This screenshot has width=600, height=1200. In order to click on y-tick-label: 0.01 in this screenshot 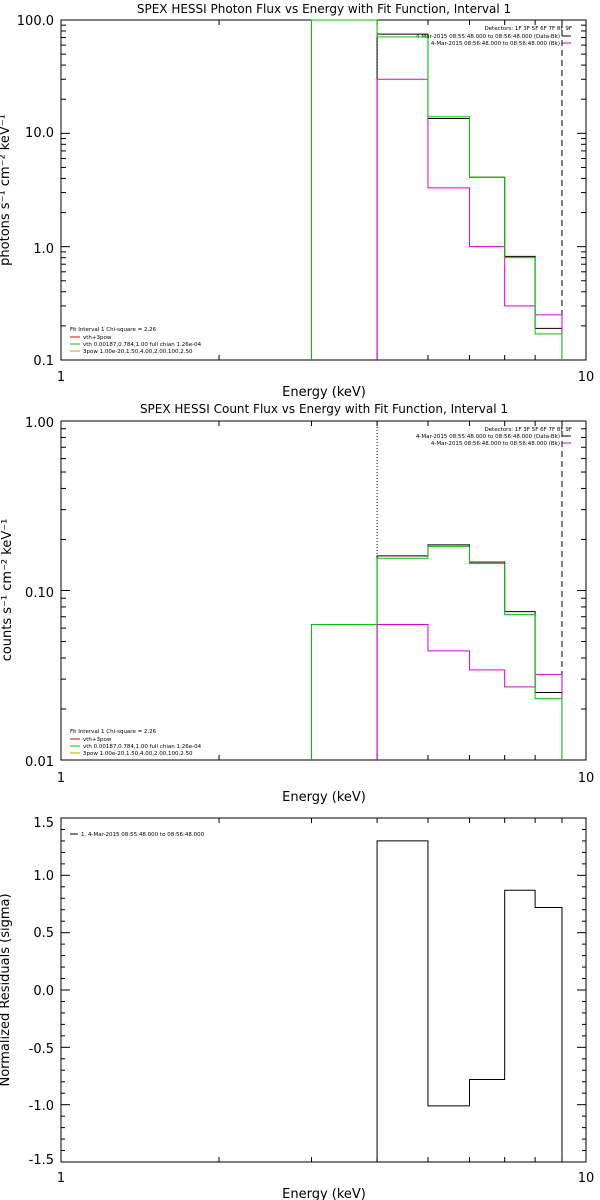, I will do `click(39, 762)`.